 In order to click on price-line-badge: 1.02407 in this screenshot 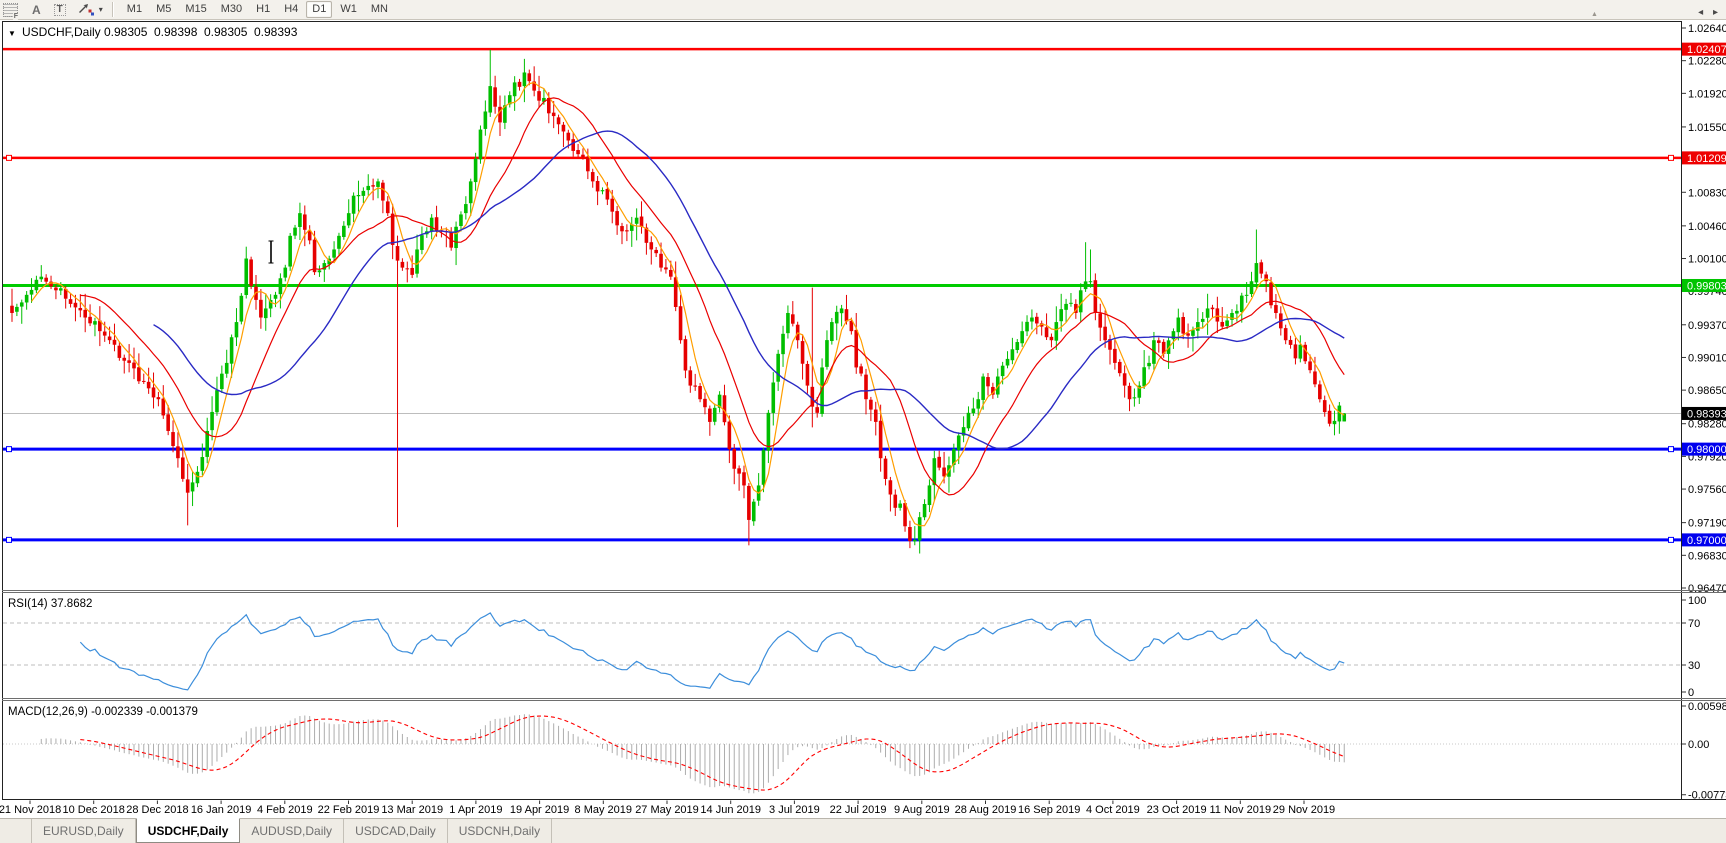, I will do `click(1704, 49)`.